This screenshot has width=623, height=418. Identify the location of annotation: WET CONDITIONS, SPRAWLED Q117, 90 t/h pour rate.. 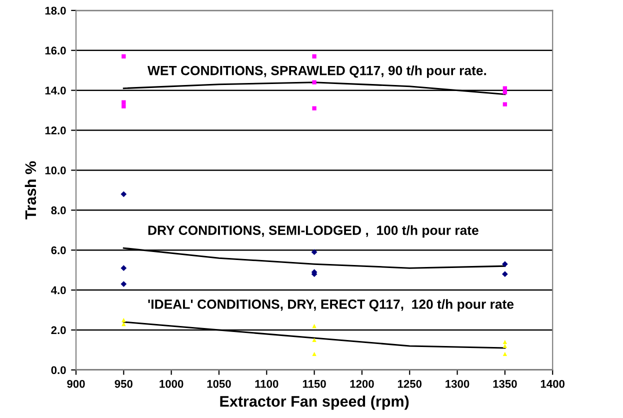
(317, 72).